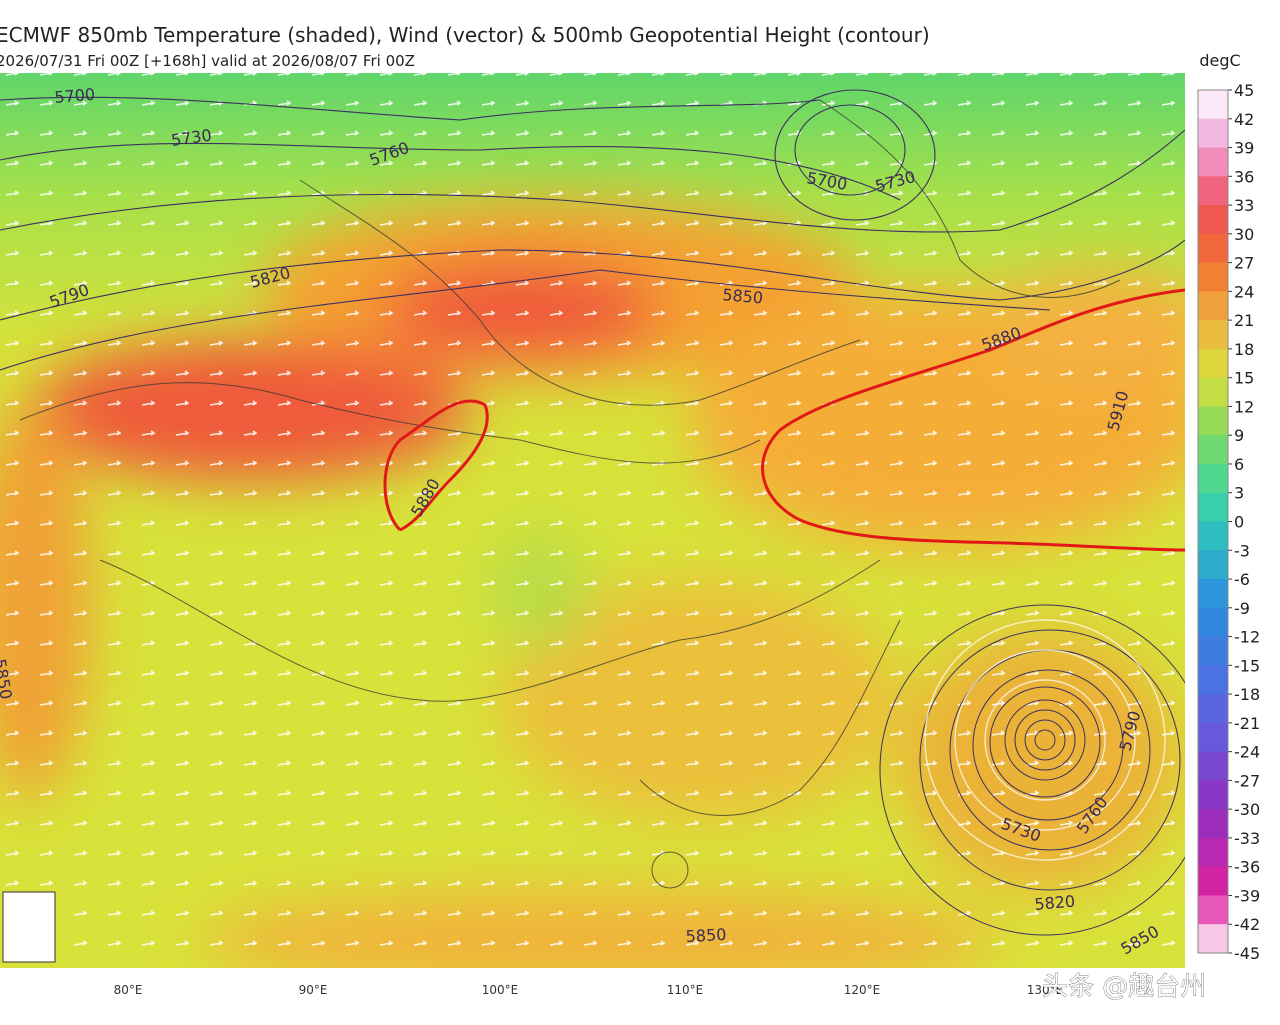  Describe the element at coordinates (685, 990) in the screenshot. I see `longitude-label: 110°E` at that location.